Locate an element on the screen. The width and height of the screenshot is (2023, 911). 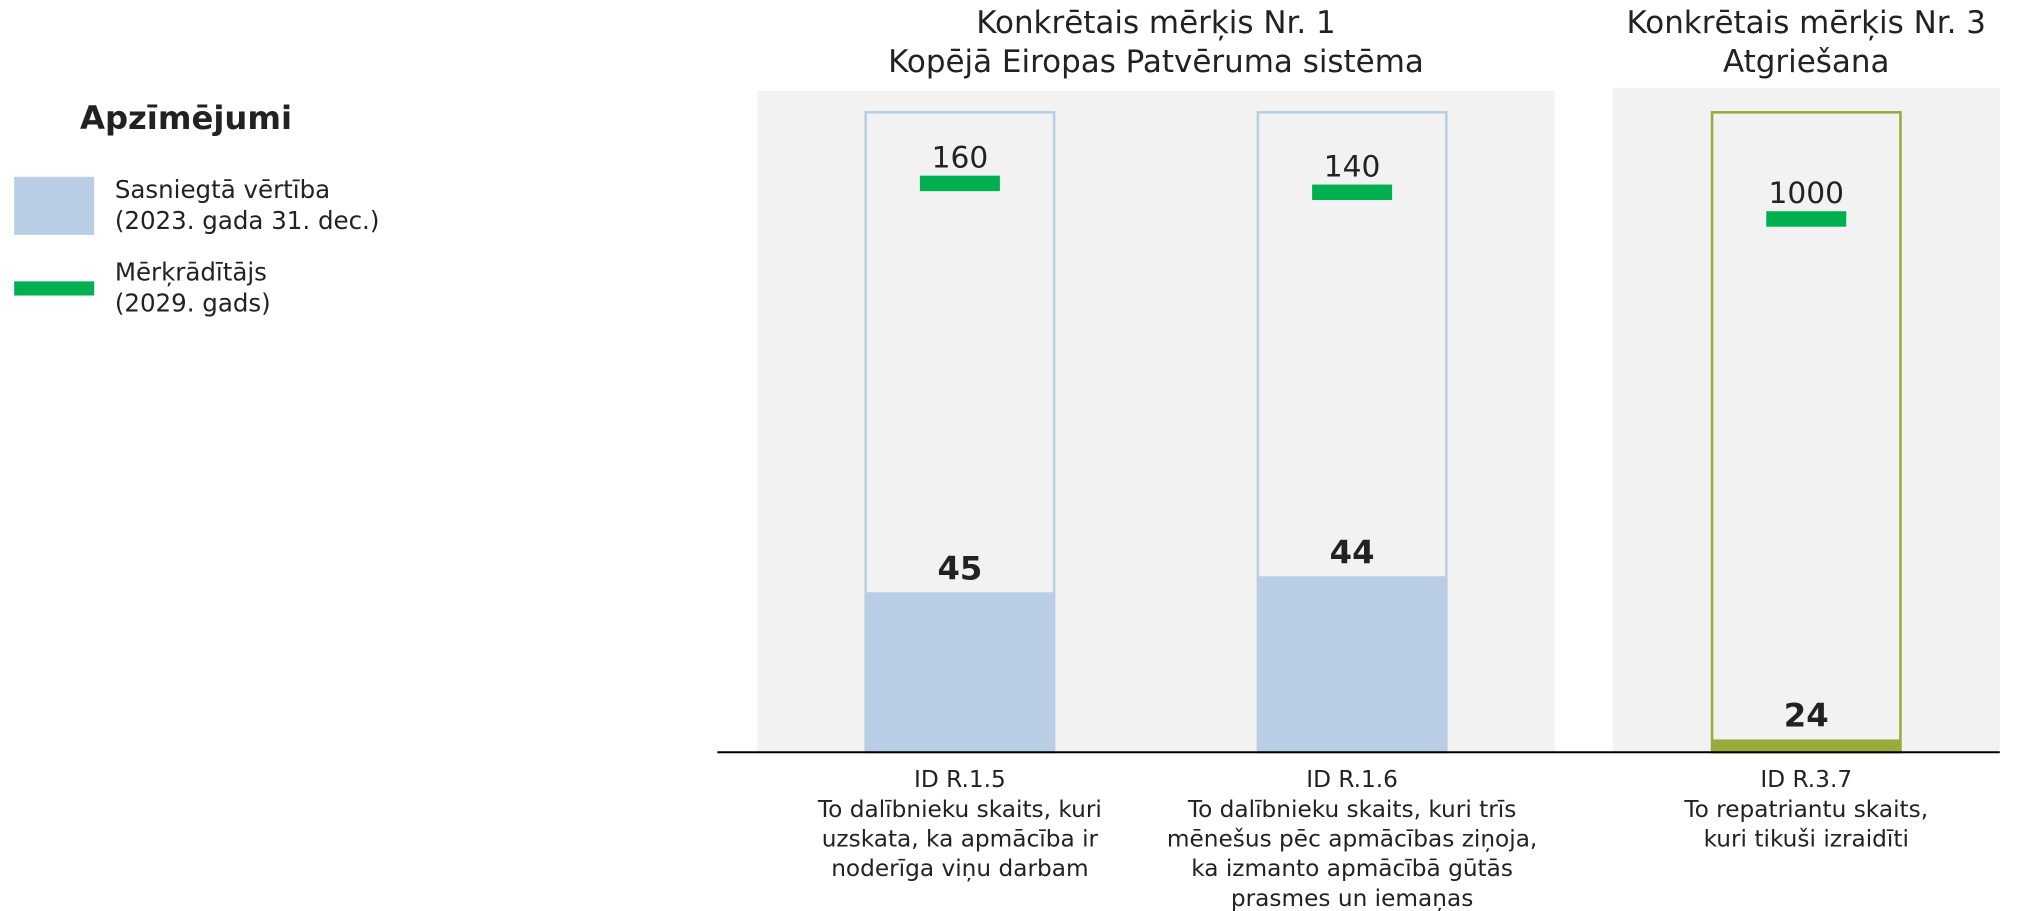
legend-title: Apzīmējumi is located at coordinates (186, 118).